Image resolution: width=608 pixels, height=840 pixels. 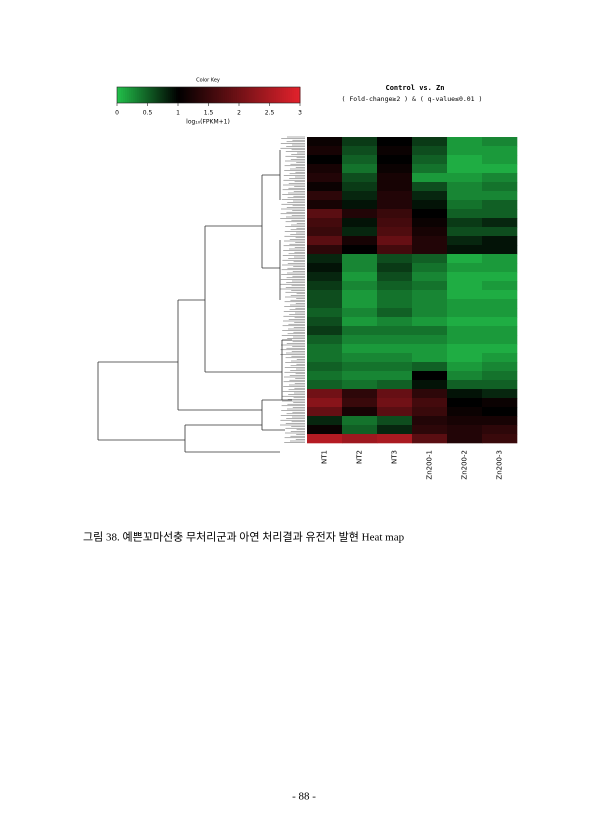 What do you see at coordinates (239, 113) in the screenshot?
I see `colorbar-tick-label: 2` at bounding box center [239, 113].